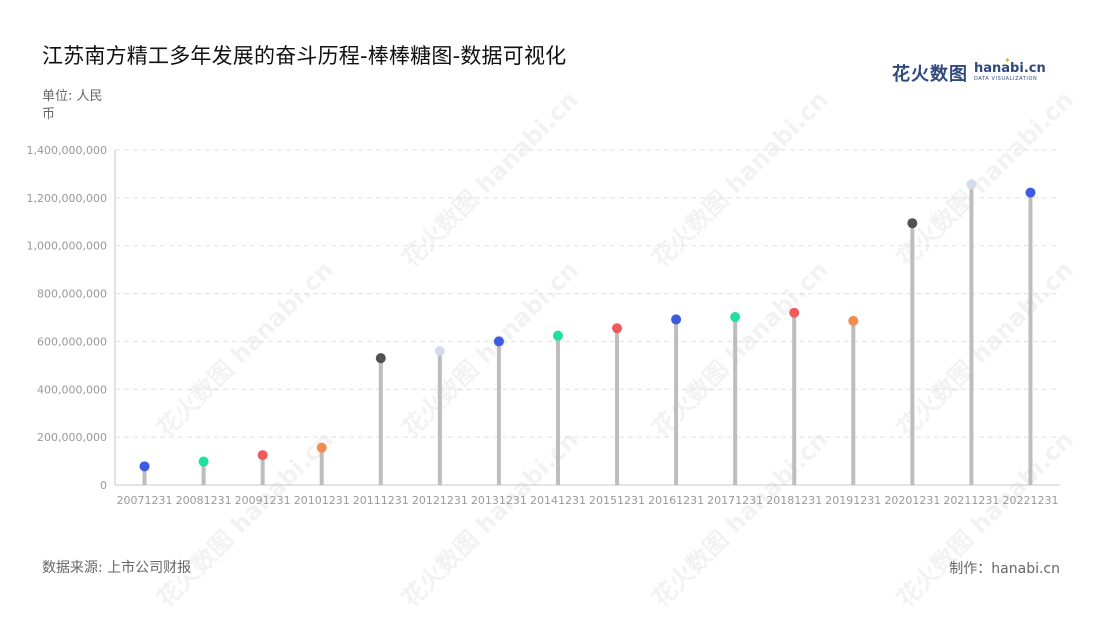 The image size is (1100, 620). What do you see at coordinates (930, 74) in the screenshot?
I see `logo-chinese: 花火数图` at bounding box center [930, 74].